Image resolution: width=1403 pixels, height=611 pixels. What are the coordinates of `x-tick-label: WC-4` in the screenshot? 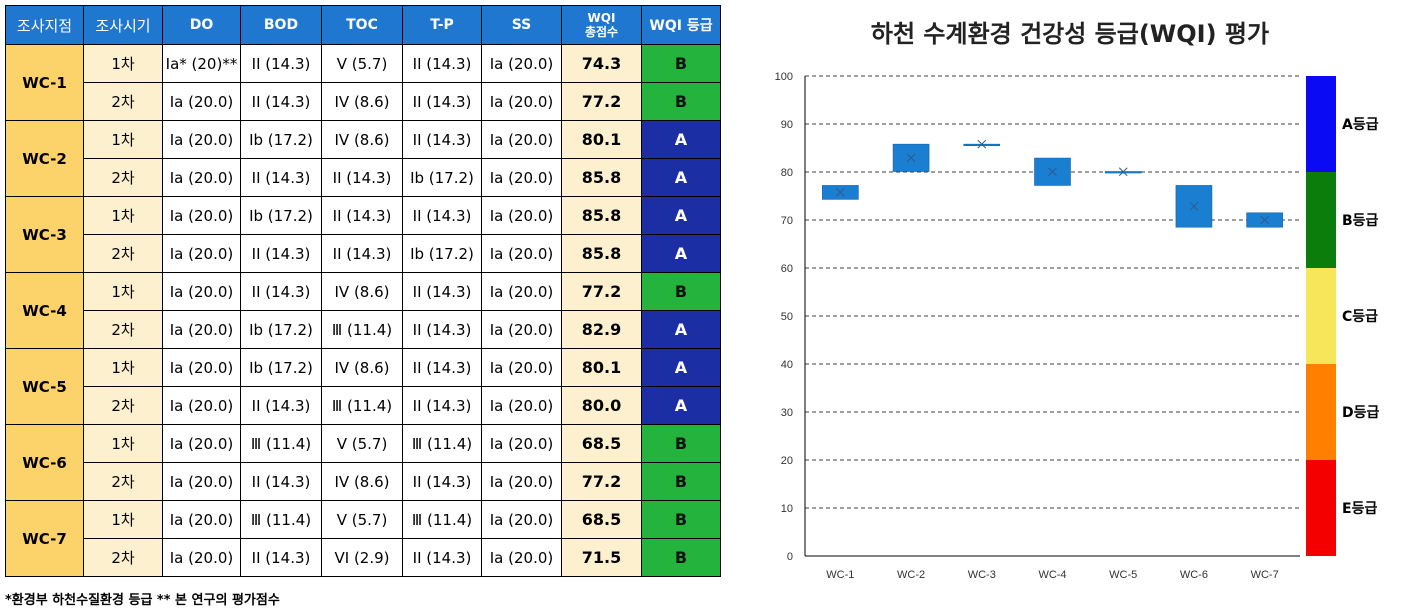 It's located at (1052, 575).